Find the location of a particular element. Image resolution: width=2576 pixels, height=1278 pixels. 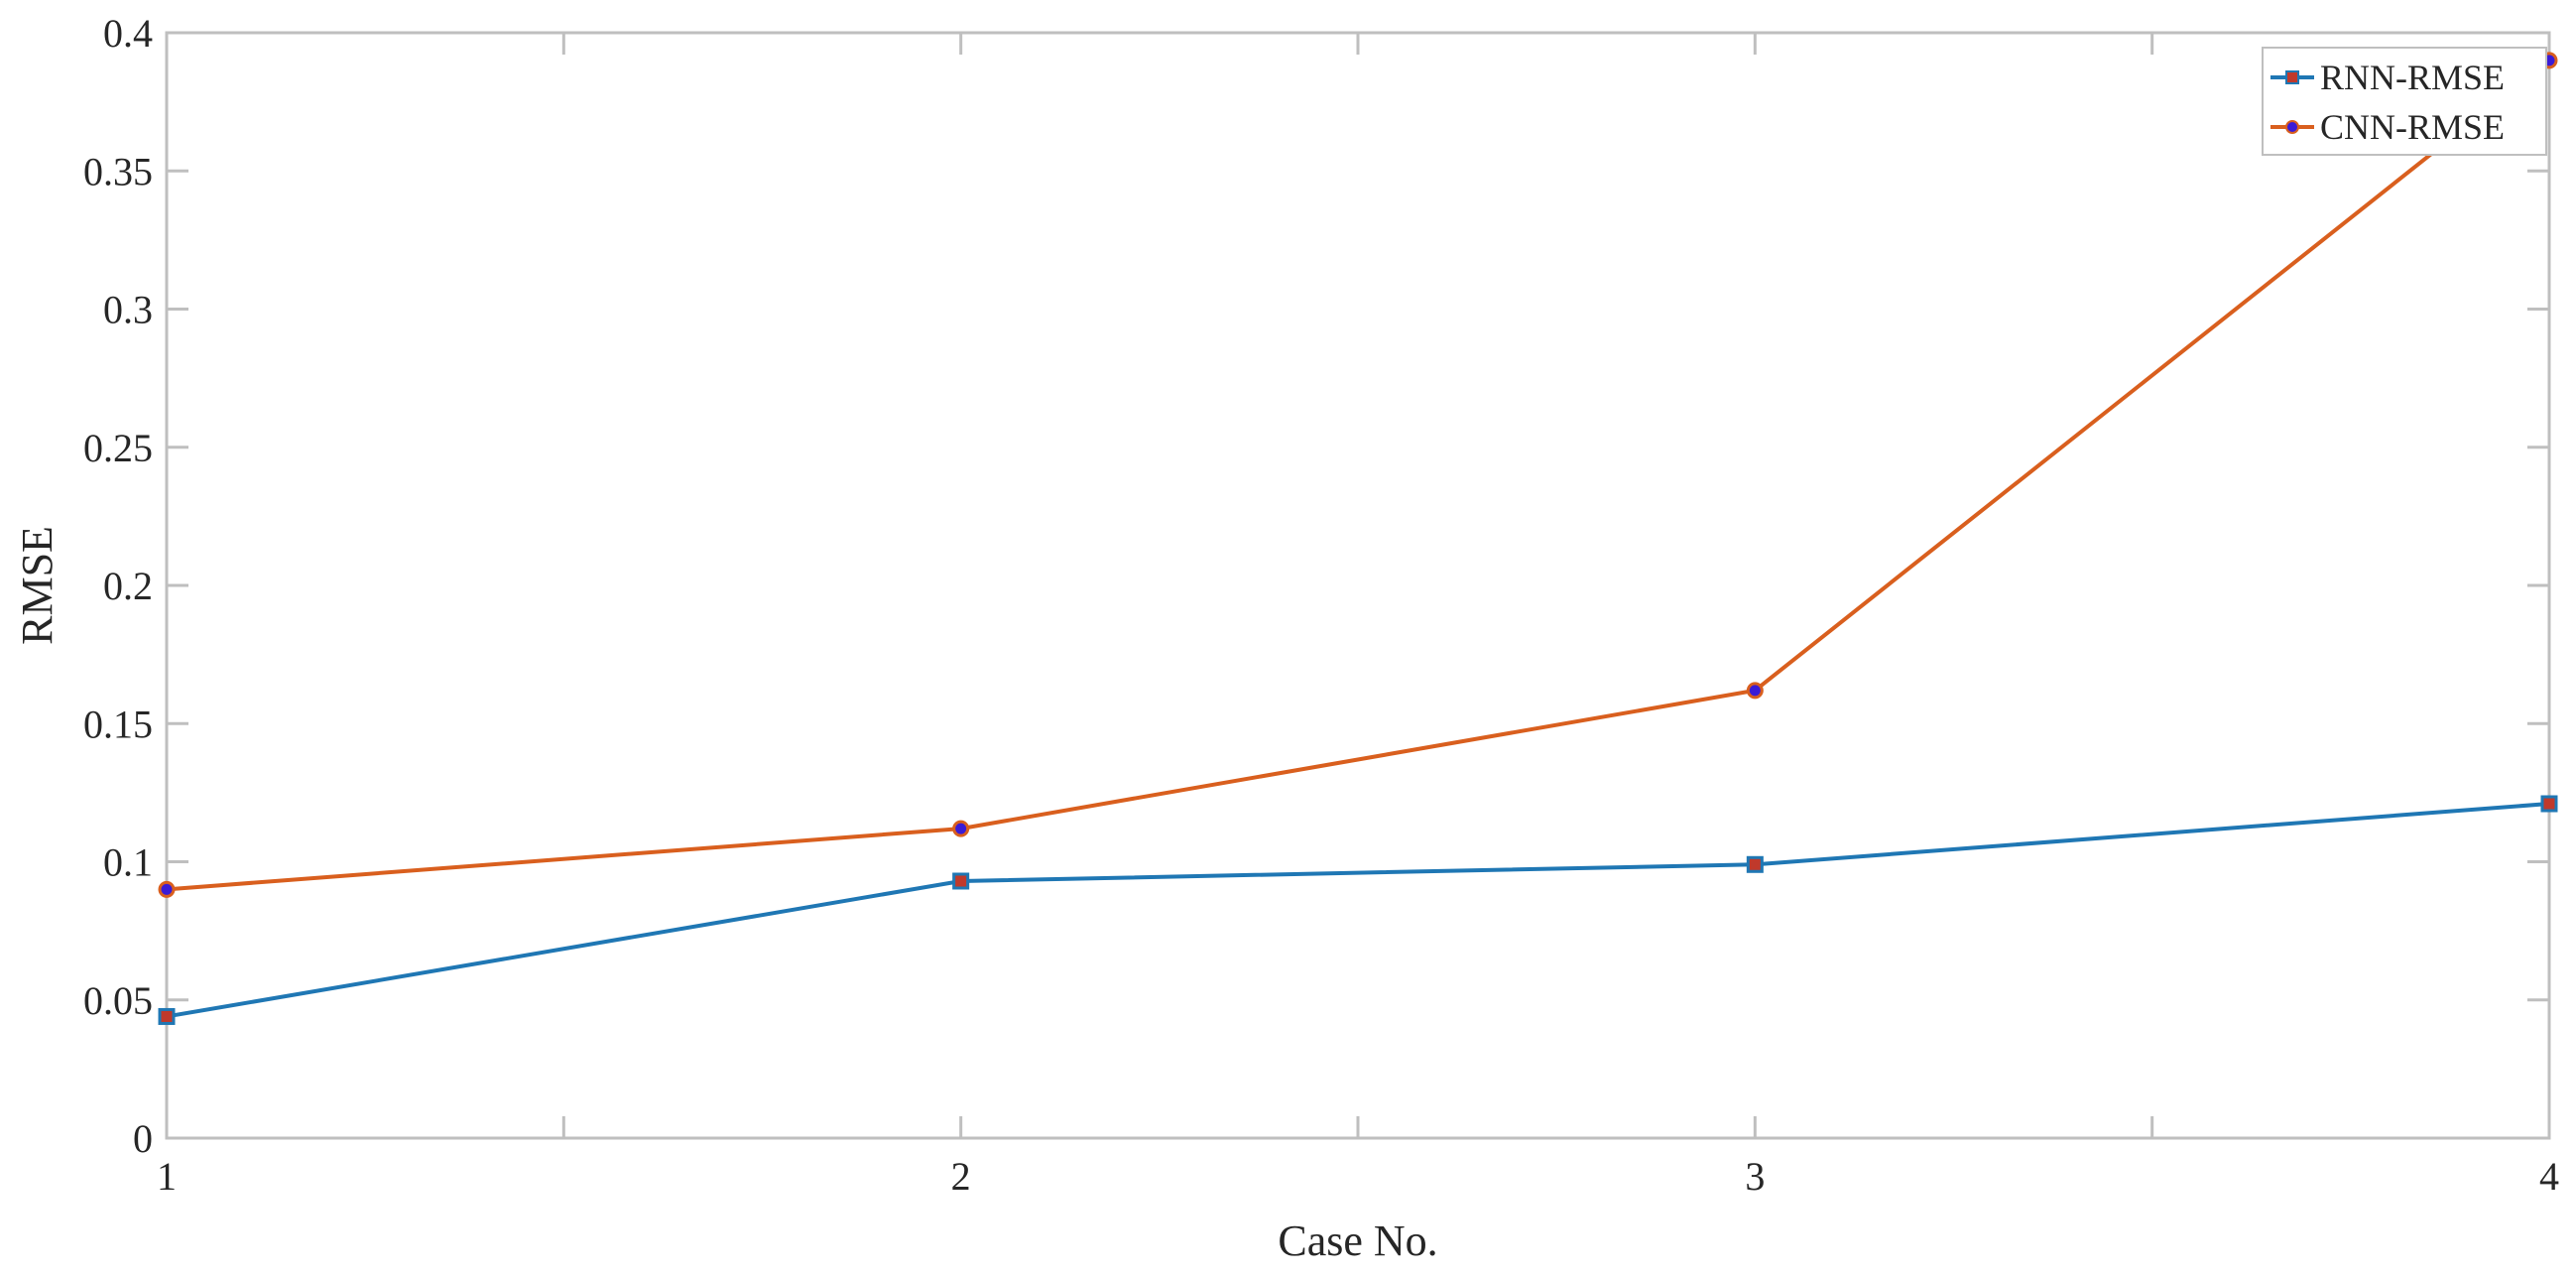

x-tick-label: 1 is located at coordinates (167, 1176).